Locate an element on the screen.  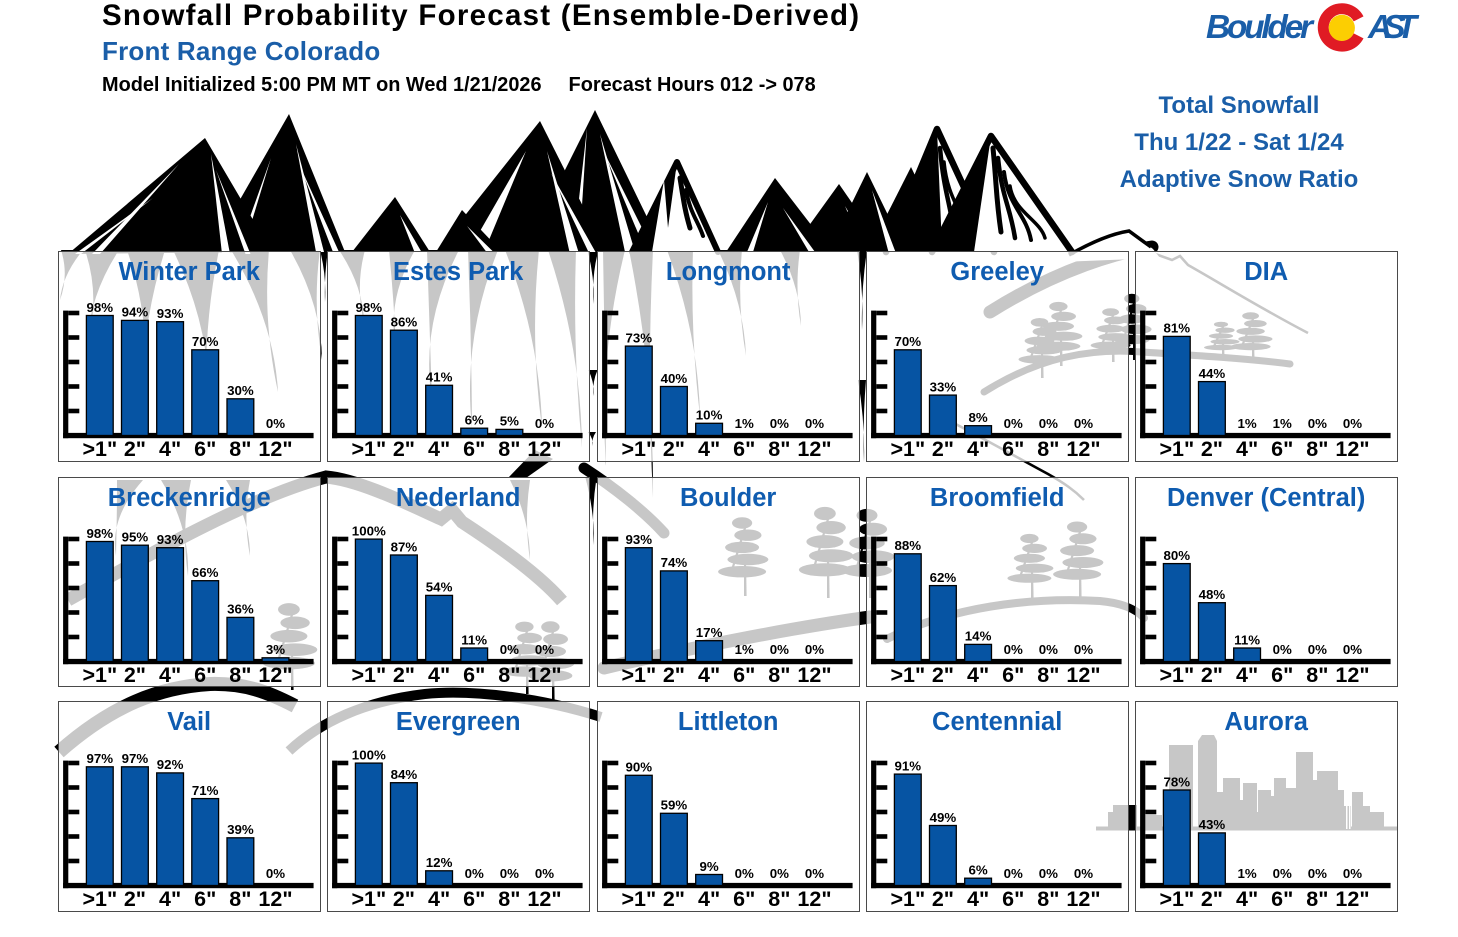
svg-text: Aurora is located at coordinates (1267, 722).